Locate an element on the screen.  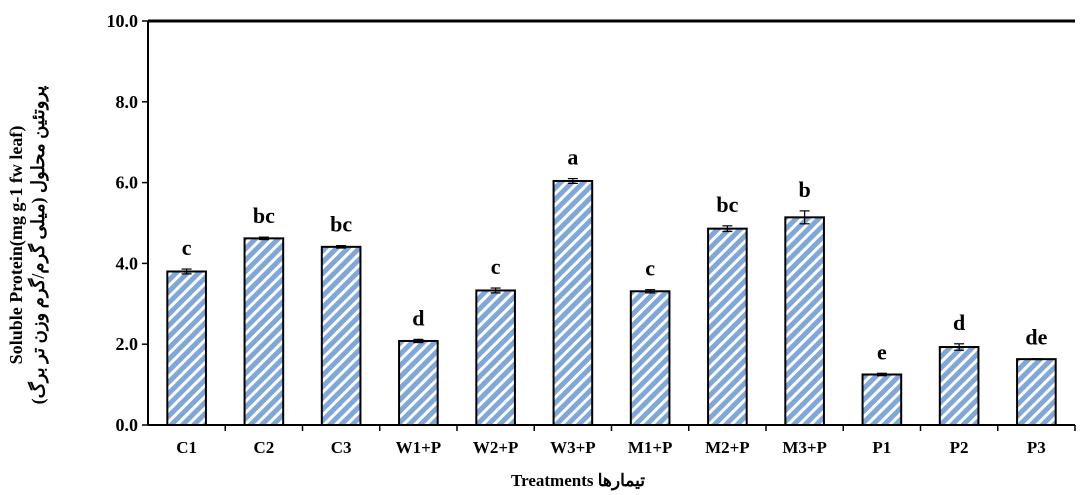
x-axis-label: Treatments تیمارها is located at coordinates (578, 481).